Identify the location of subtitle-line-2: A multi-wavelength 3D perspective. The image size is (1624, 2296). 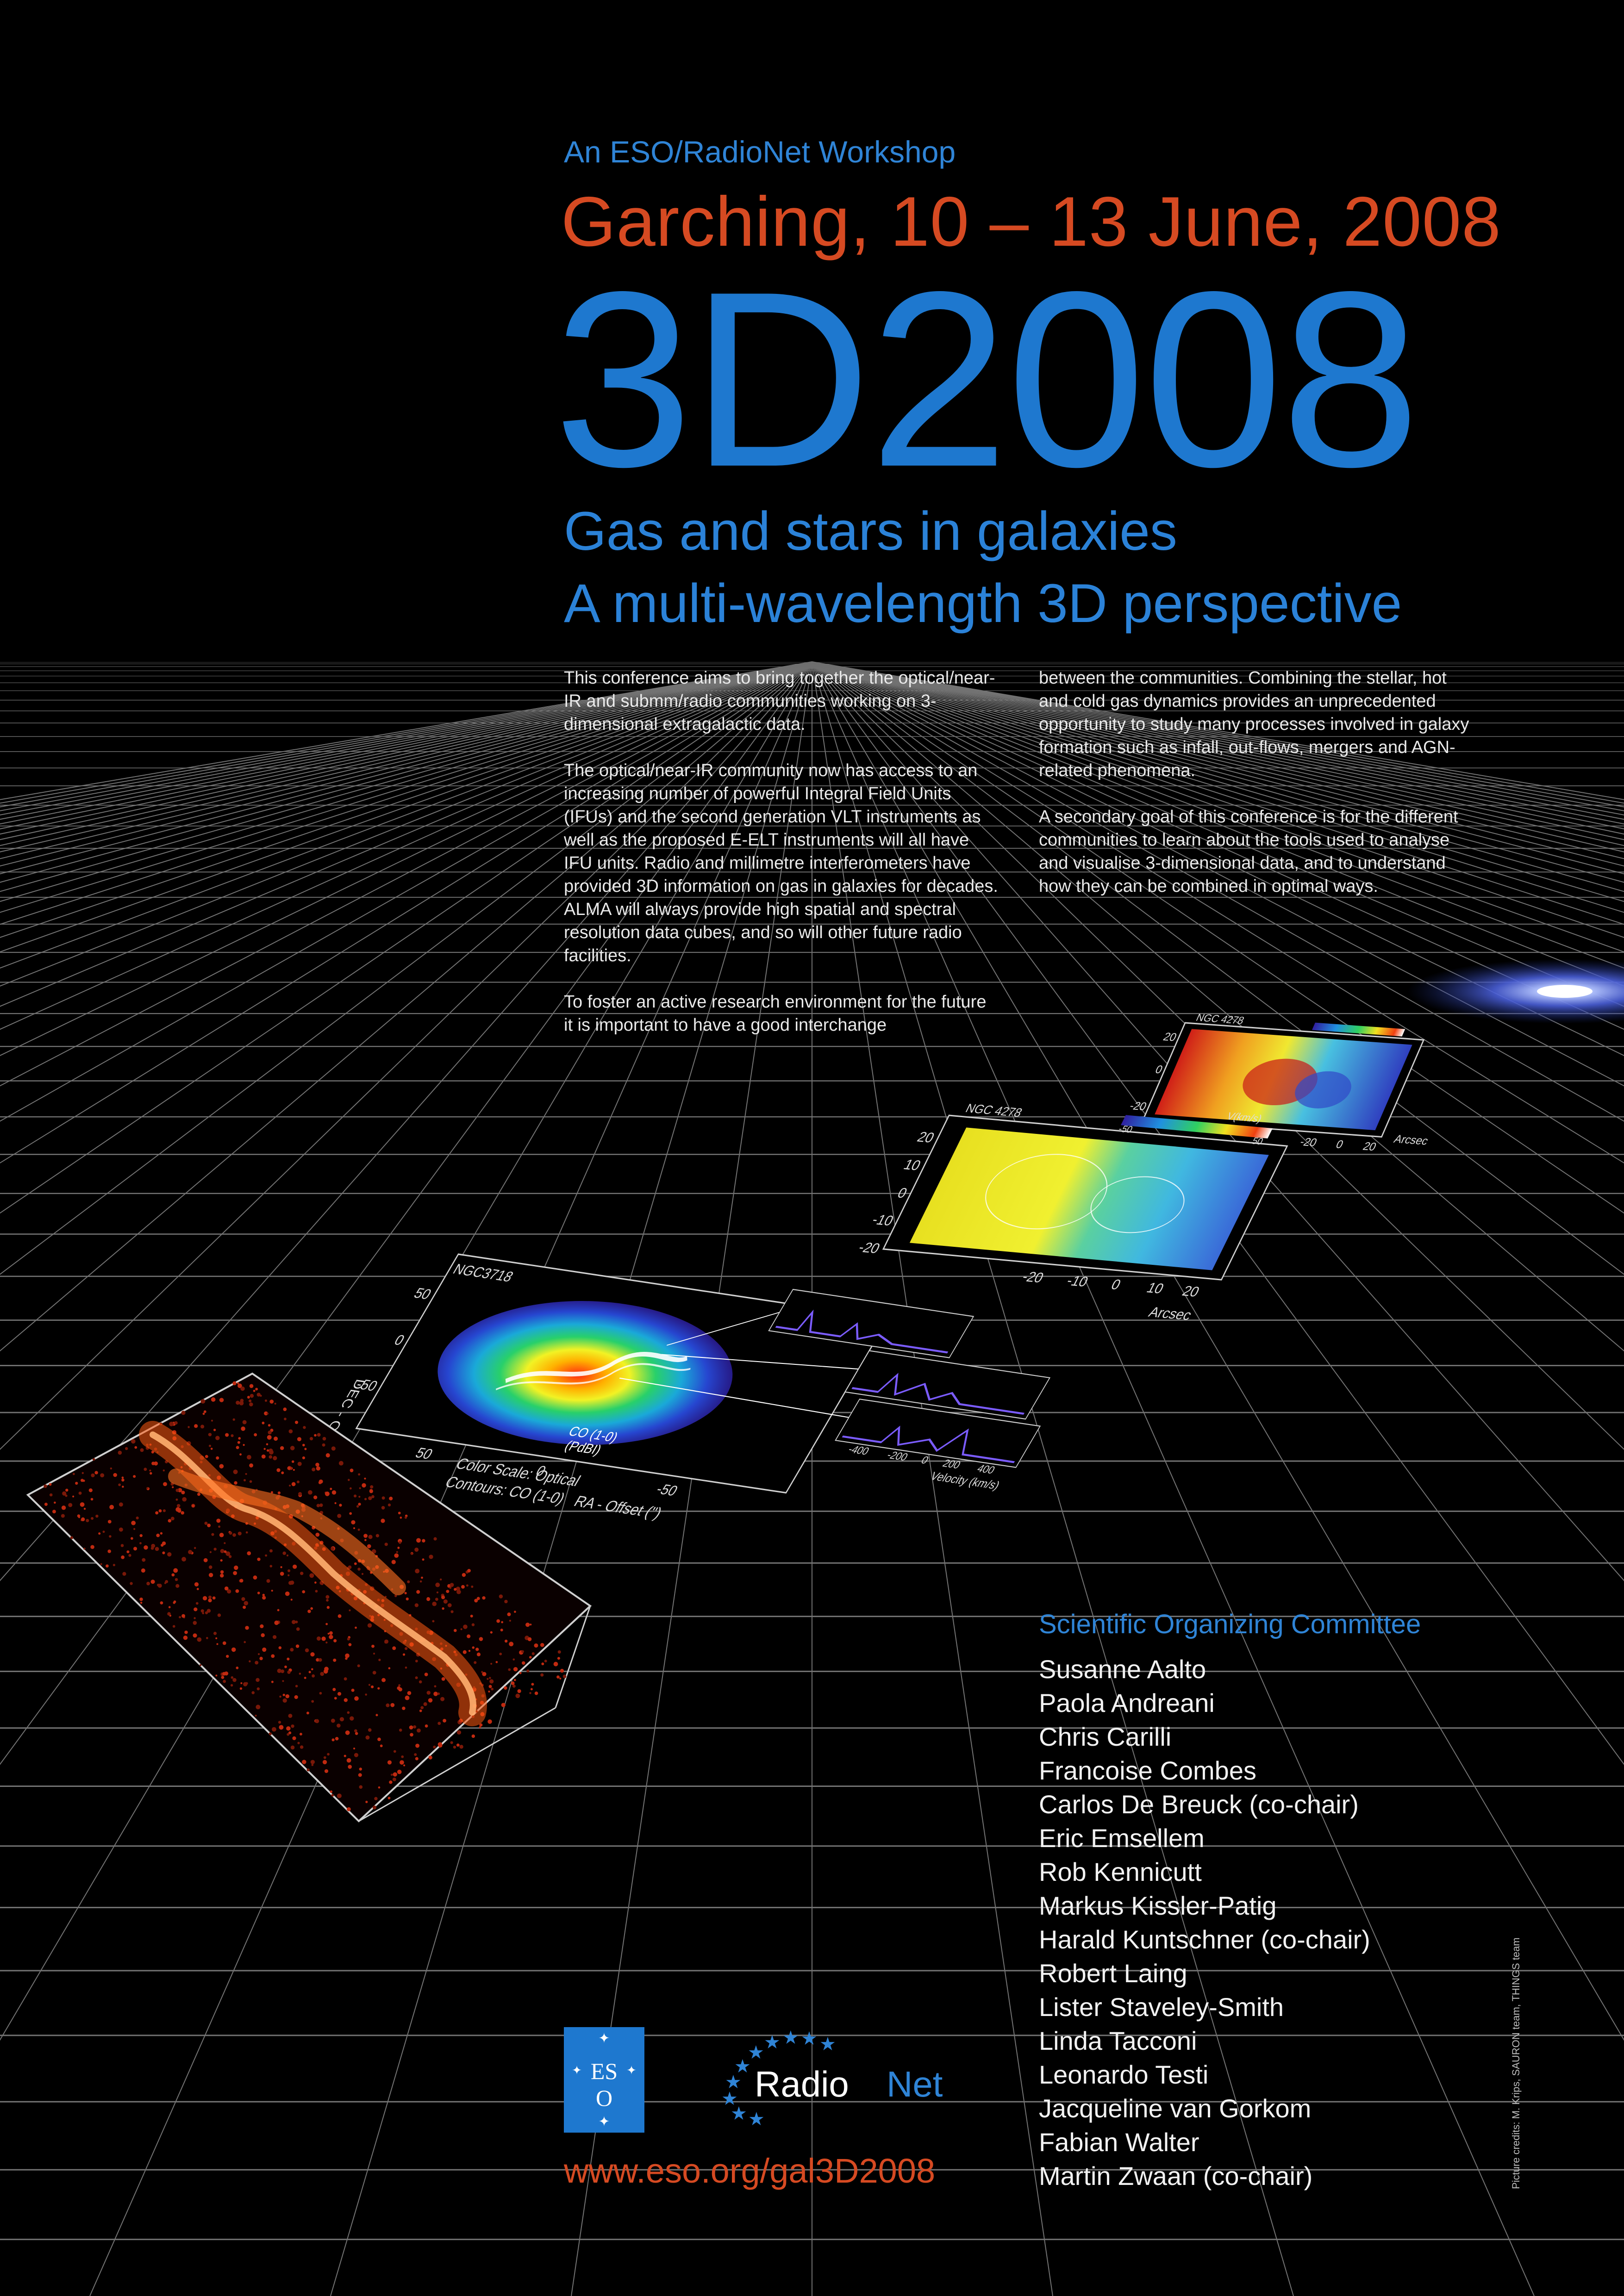
(983, 603).